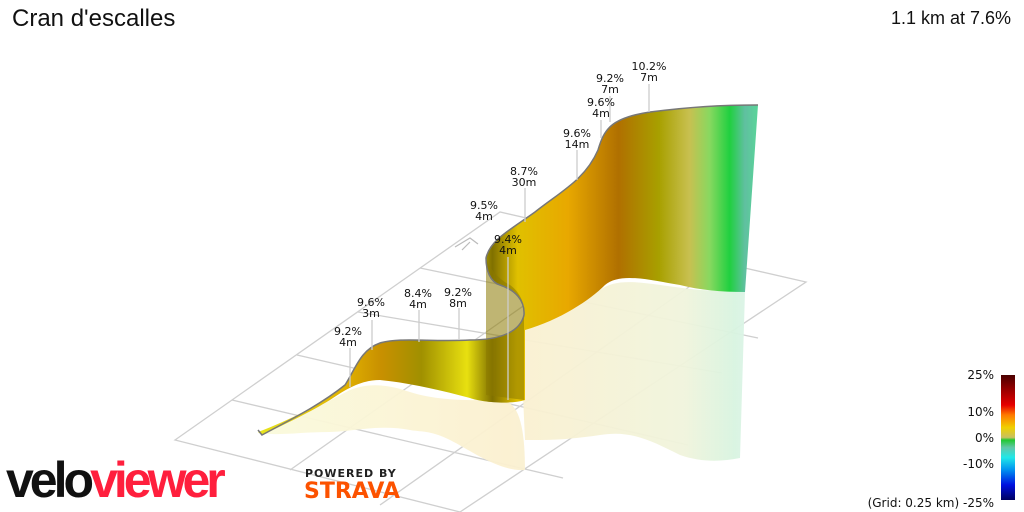 This screenshot has width=1024, height=512. Describe the element at coordinates (632, 371) in the screenshot. I see `profile-shadow-right` at that location.